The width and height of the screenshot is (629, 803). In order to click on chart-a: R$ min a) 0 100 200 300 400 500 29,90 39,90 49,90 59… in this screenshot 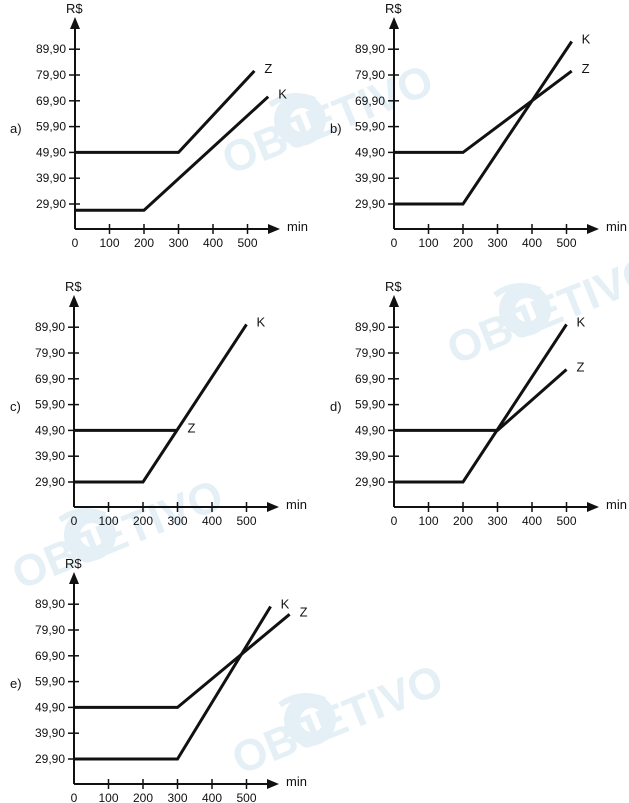, I will do `click(159, 125)`.